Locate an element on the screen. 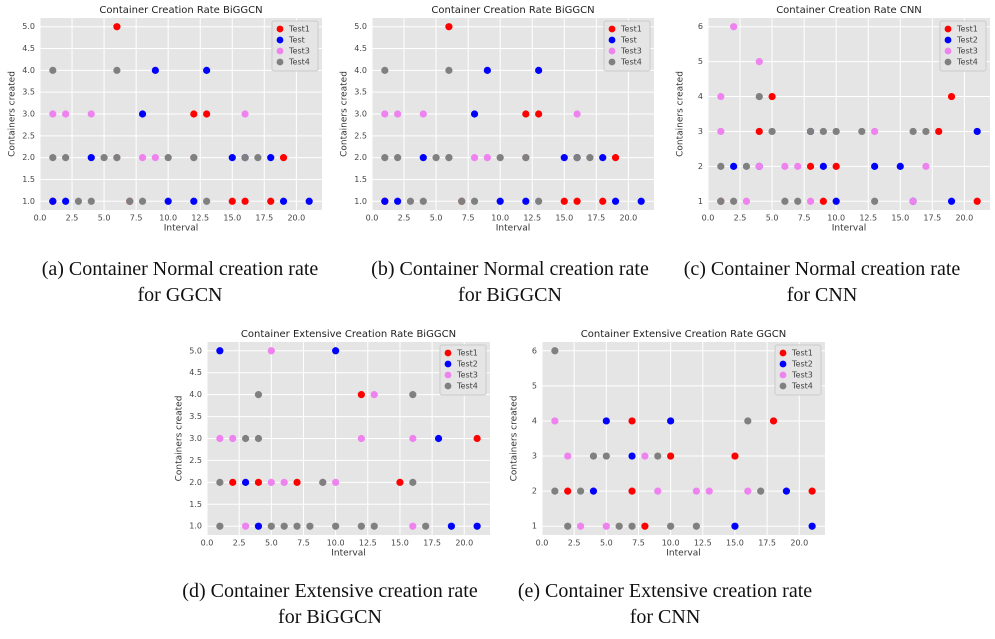 Image resolution: width=995 pixels, height=639 pixels. x-tick-label: 20.0 is located at coordinates (296, 218).